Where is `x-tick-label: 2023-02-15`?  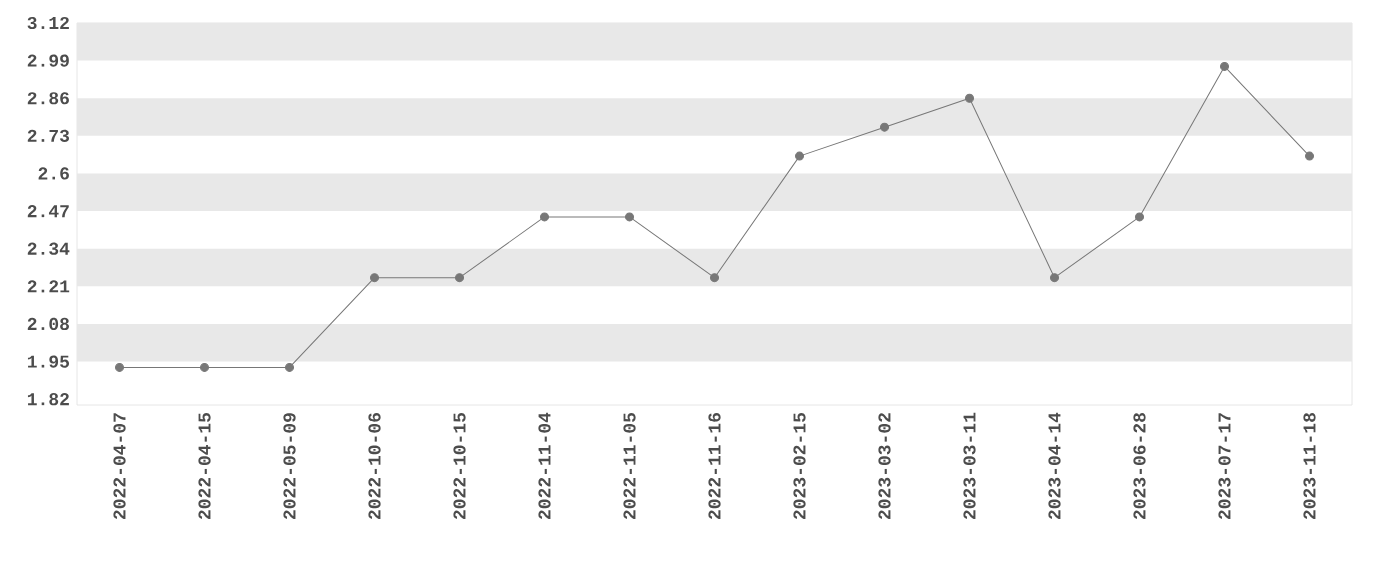 x-tick-label: 2023-02-15 is located at coordinates (799, 466).